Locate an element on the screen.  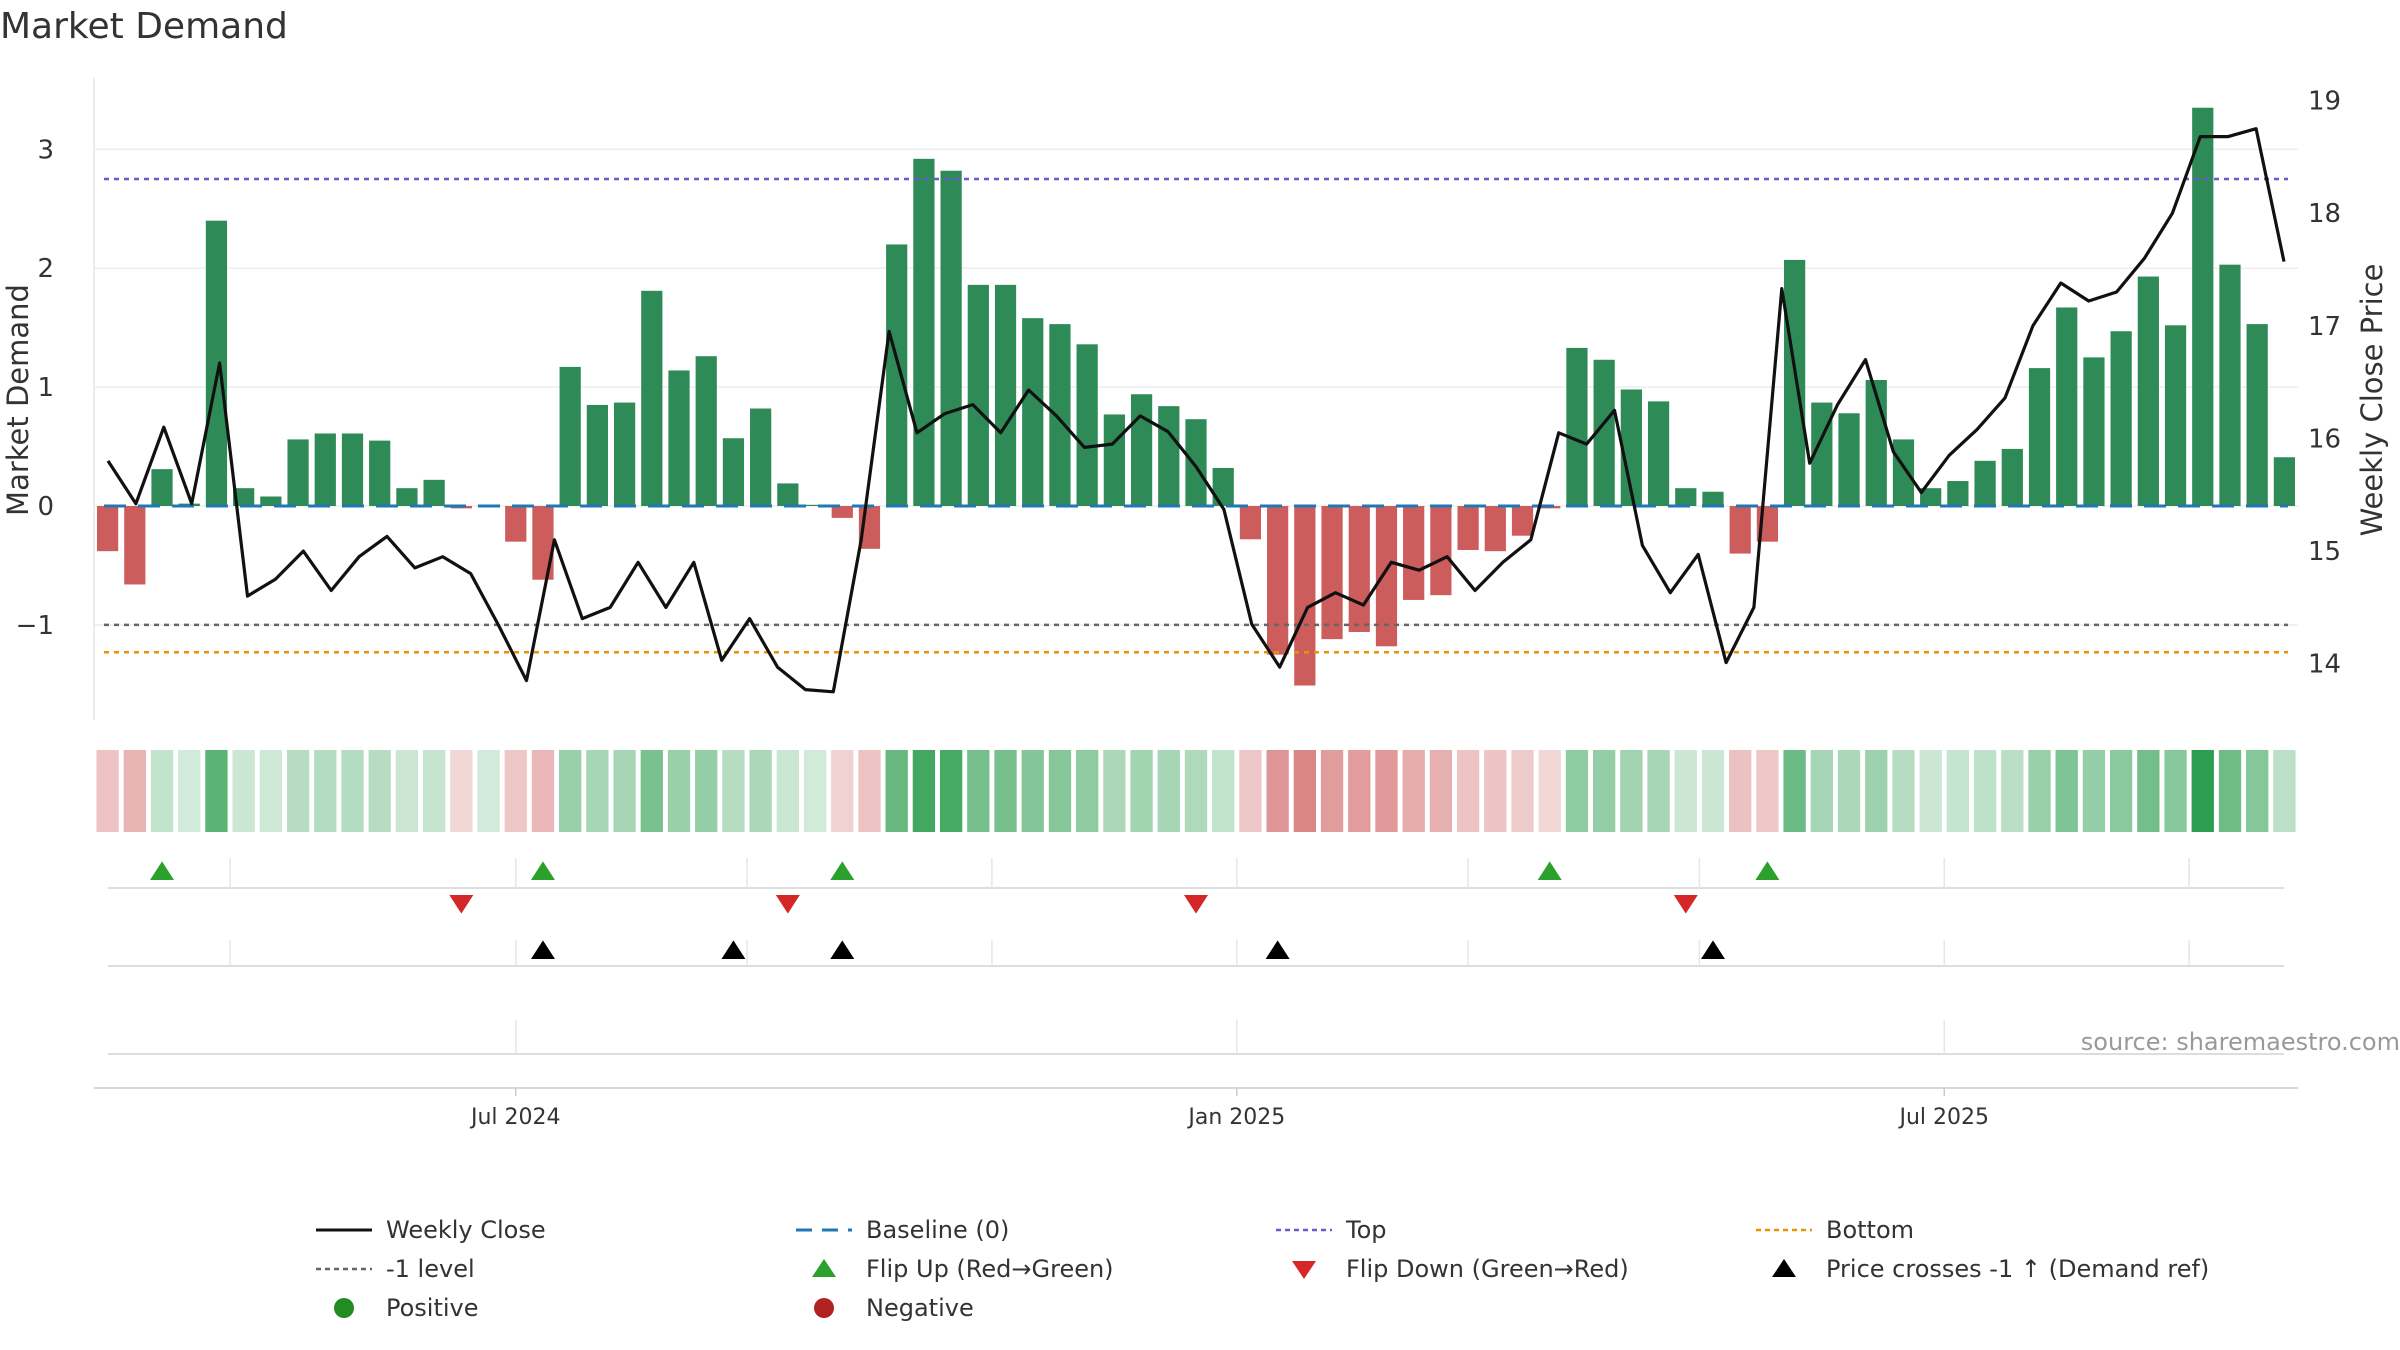
legend-item: Positive is located at coordinates (406, 1308).